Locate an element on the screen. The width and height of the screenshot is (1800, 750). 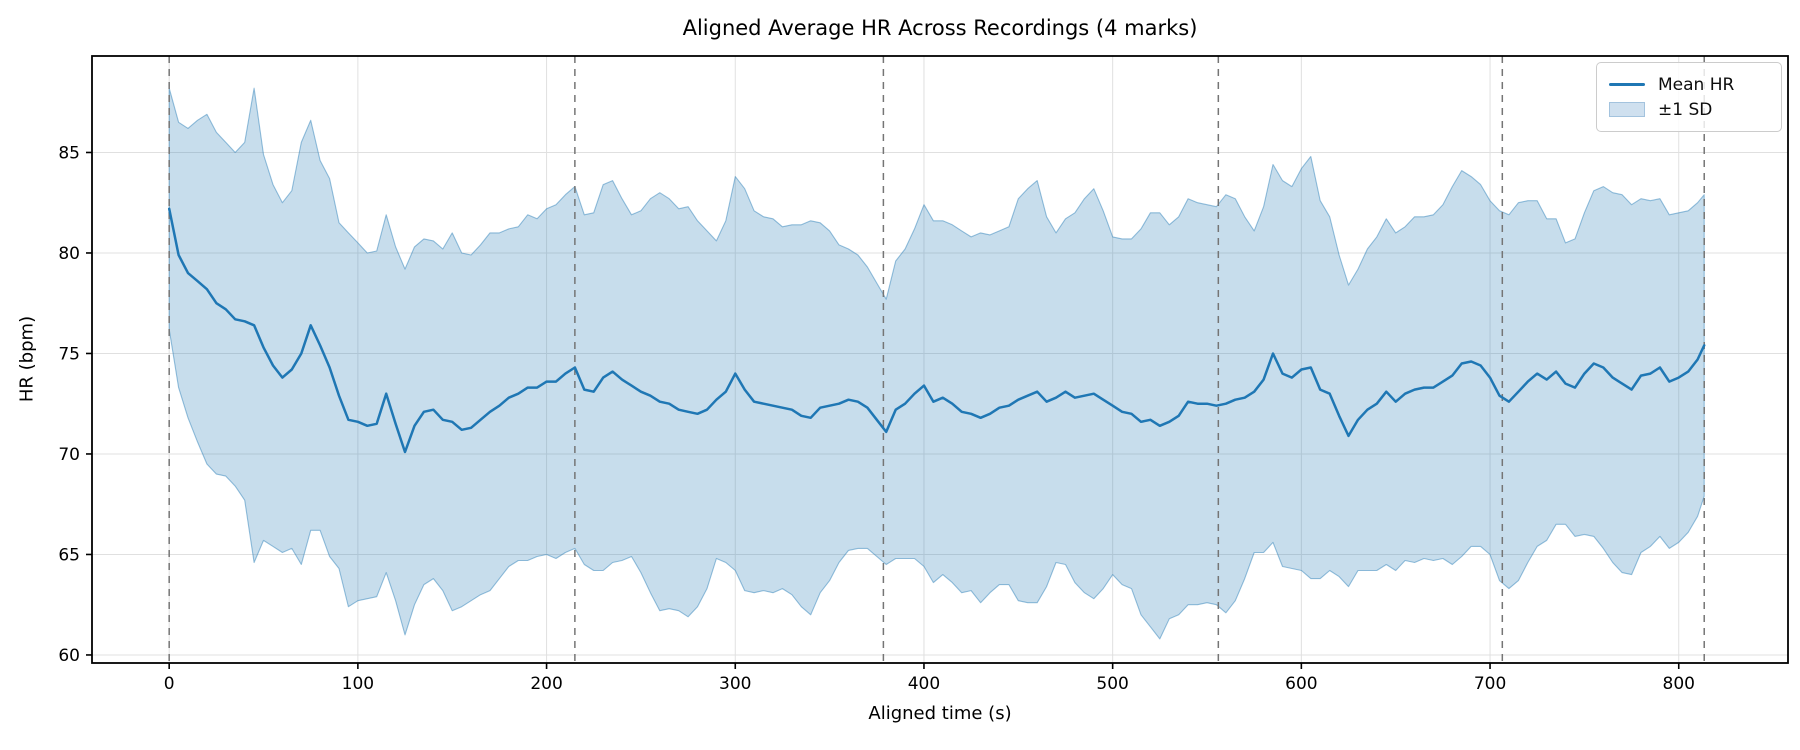
x-tick-label: 700 is located at coordinates (1490, 684).